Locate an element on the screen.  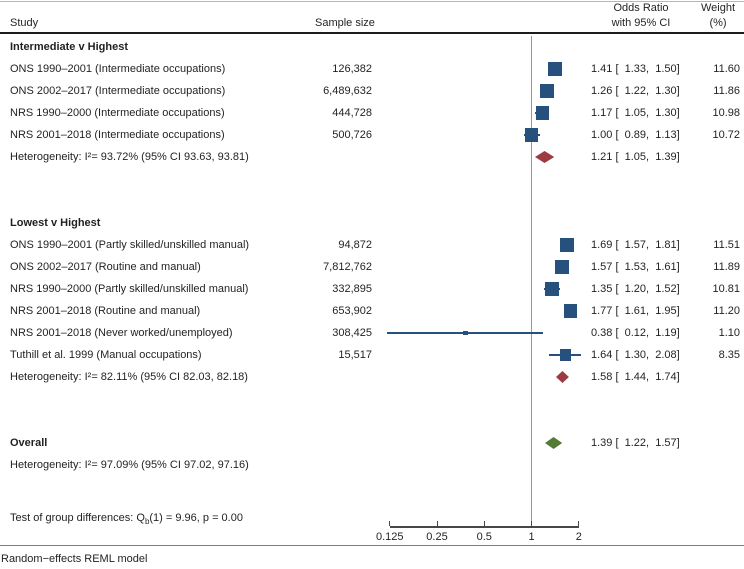
sample-size-value: 15,517 is located at coordinates (355, 355).